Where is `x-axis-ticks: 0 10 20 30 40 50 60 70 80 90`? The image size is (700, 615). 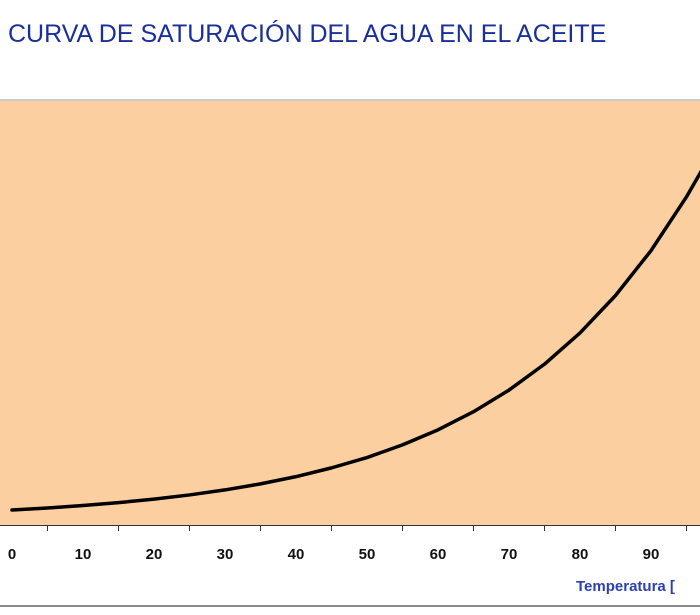
x-axis-ticks: 0 10 20 30 40 50 60 70 80 90 is located at coordinates (347, 544).